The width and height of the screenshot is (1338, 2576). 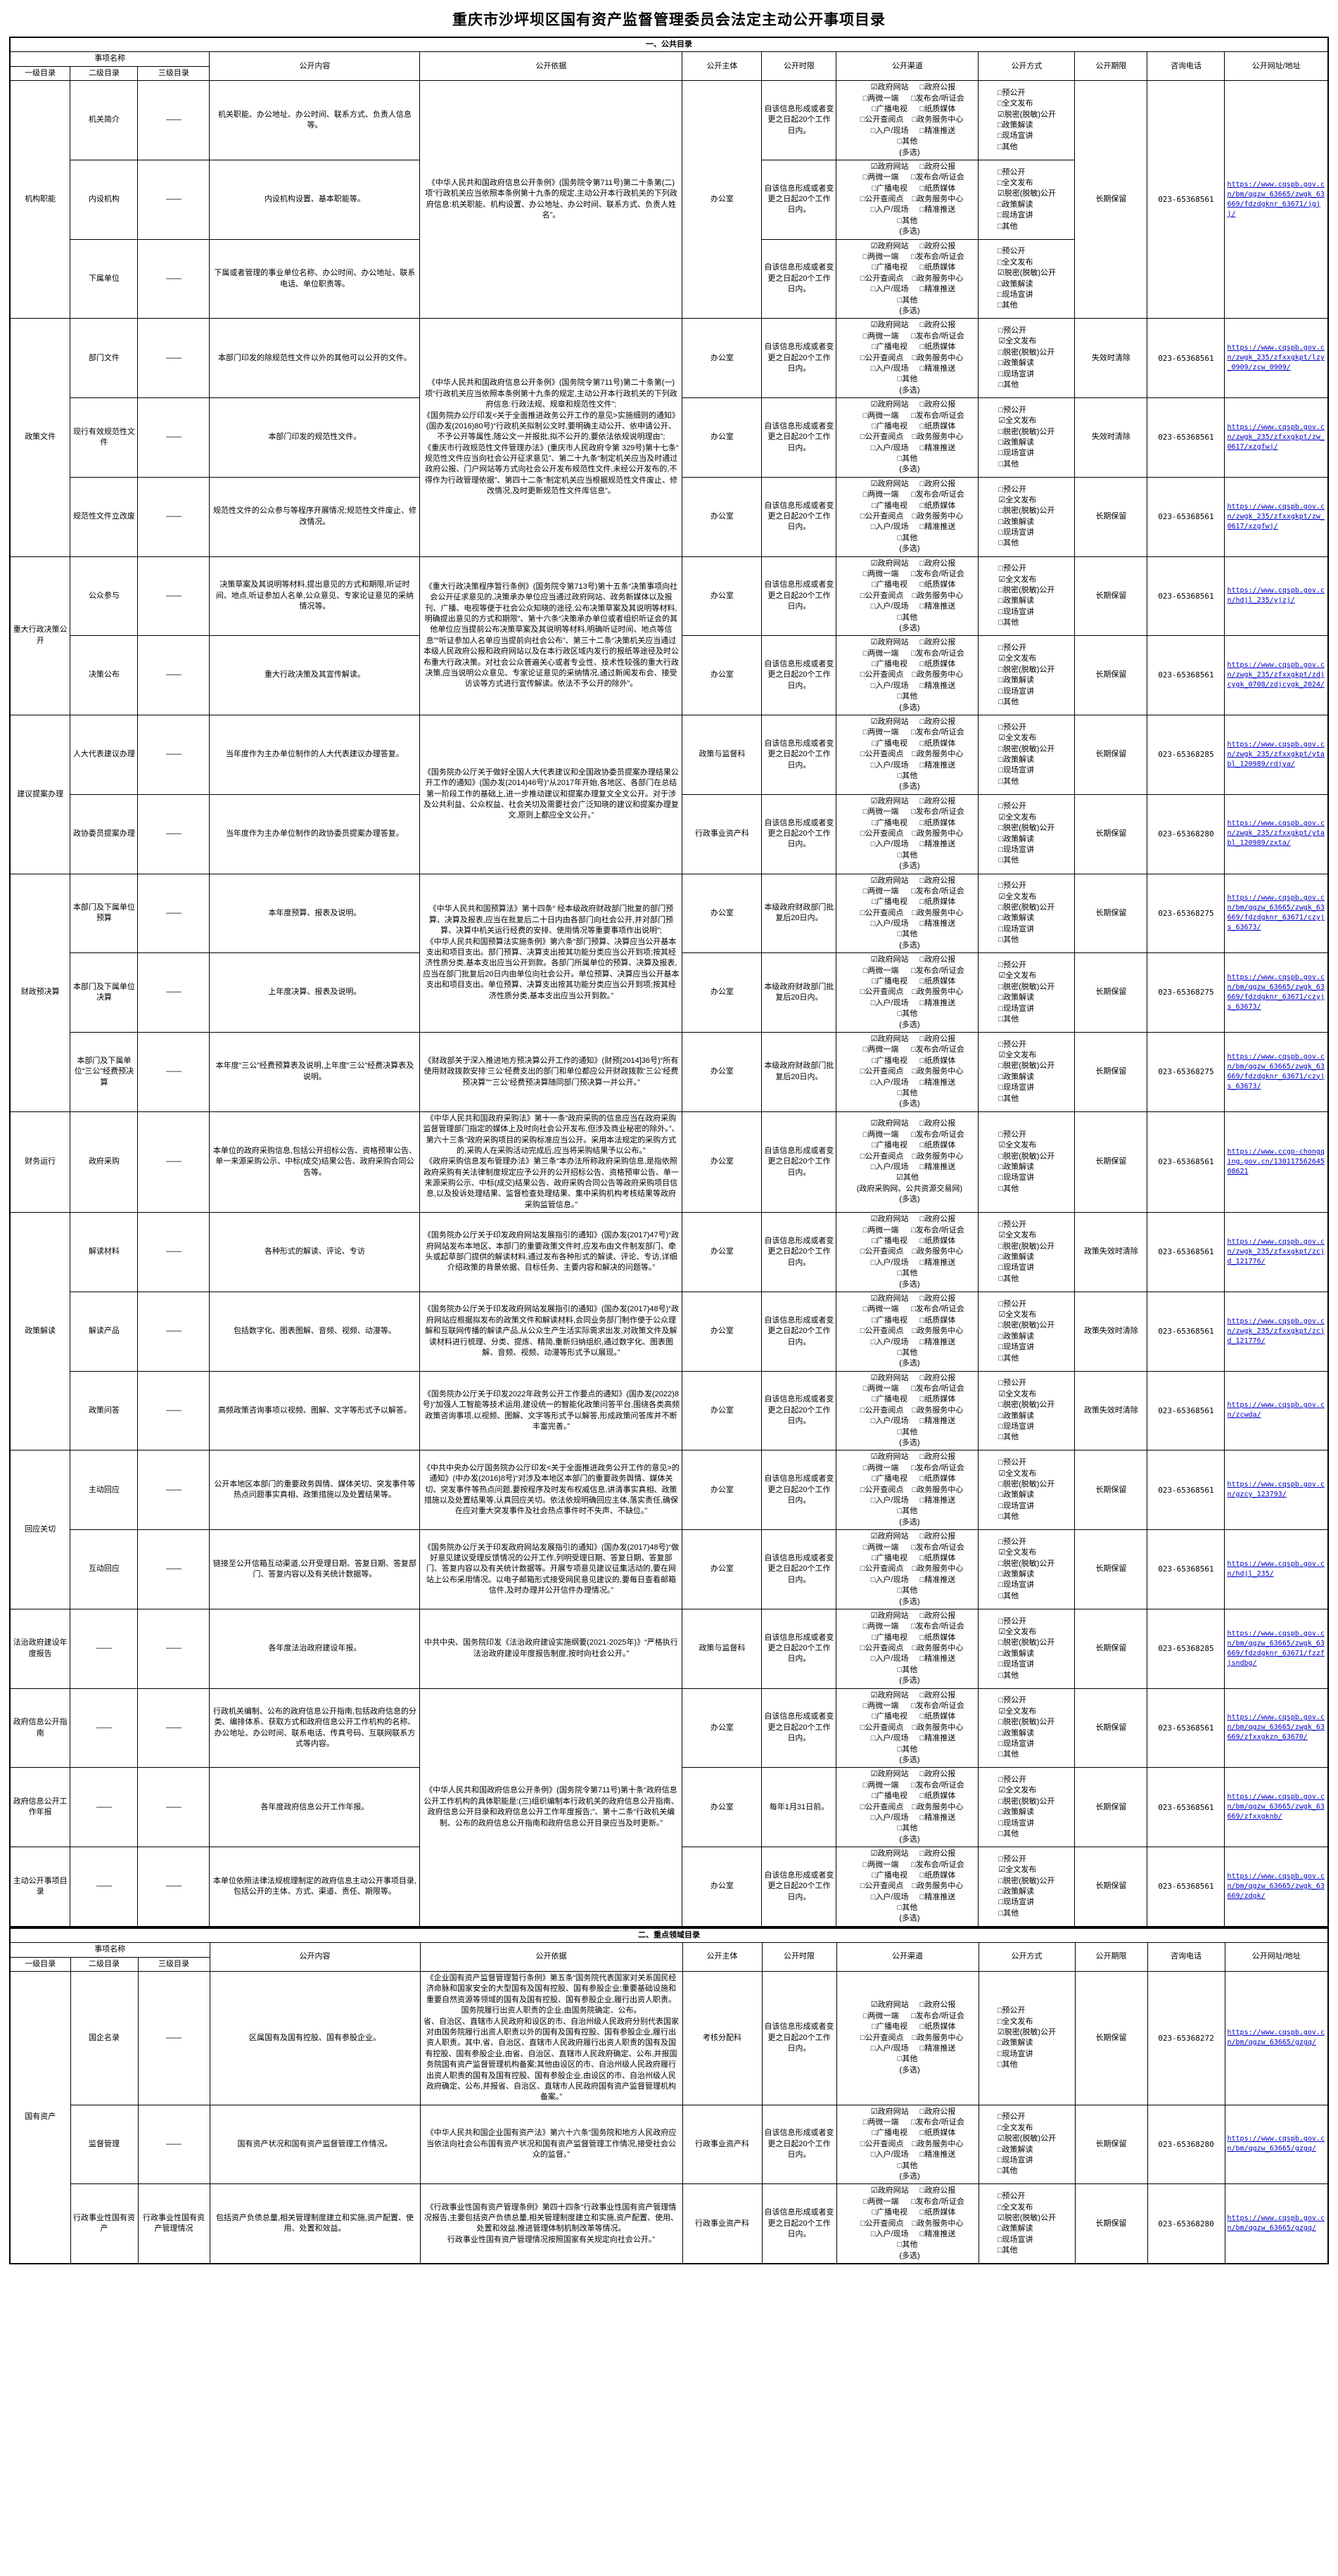 I want to click on column-header: 公开期限, so click(x=1111, y=66).